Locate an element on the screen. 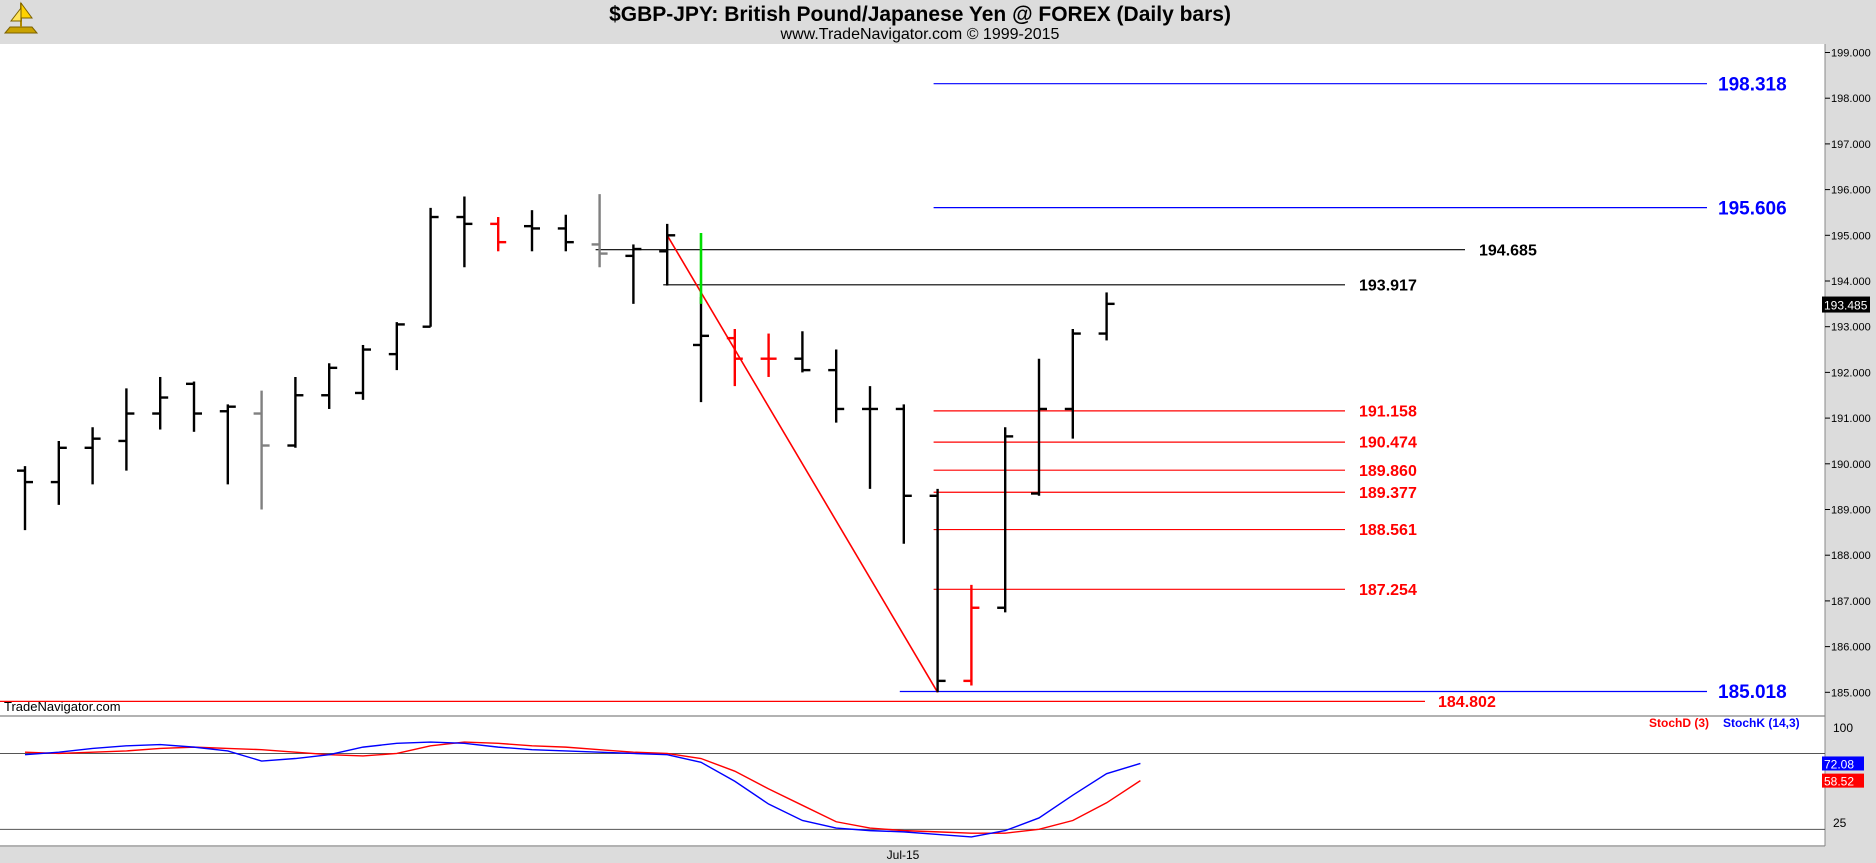 The image size is (1876, 863). level-label: 191.158 is located at coordinates (1388, 411).